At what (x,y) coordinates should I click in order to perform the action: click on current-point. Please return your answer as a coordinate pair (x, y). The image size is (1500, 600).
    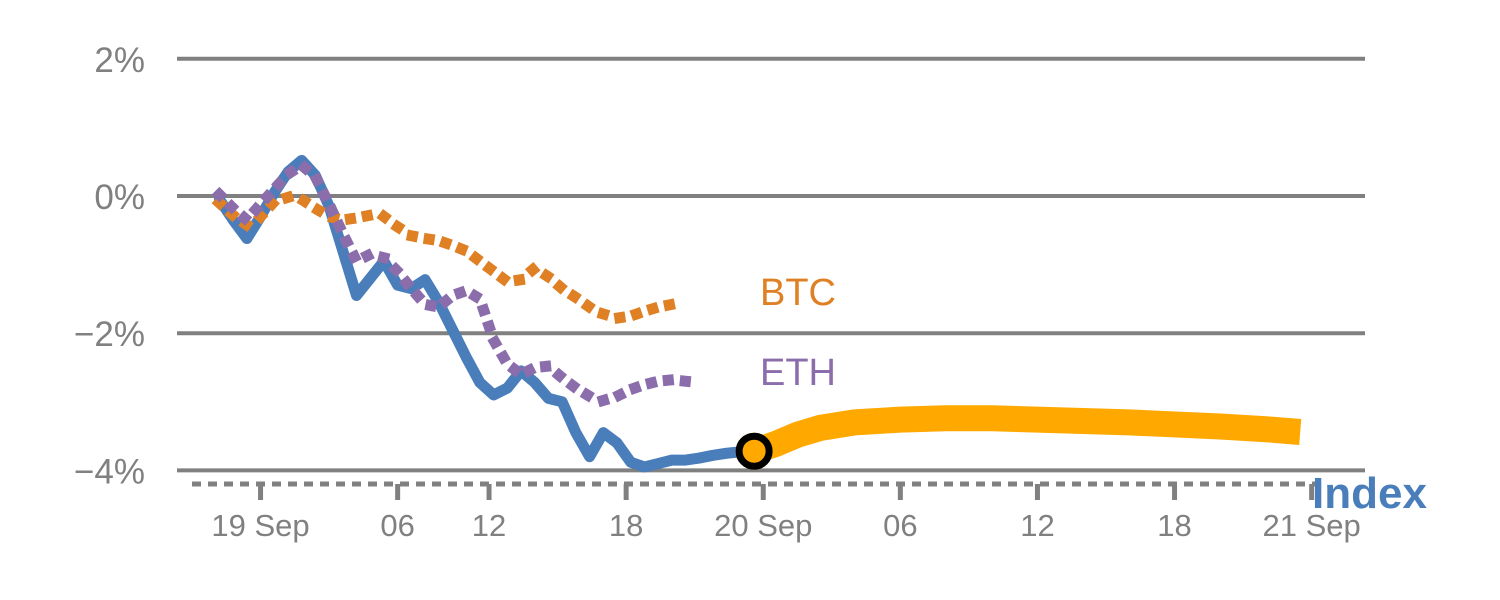
    Looking at the image, I should click on (754, 451).